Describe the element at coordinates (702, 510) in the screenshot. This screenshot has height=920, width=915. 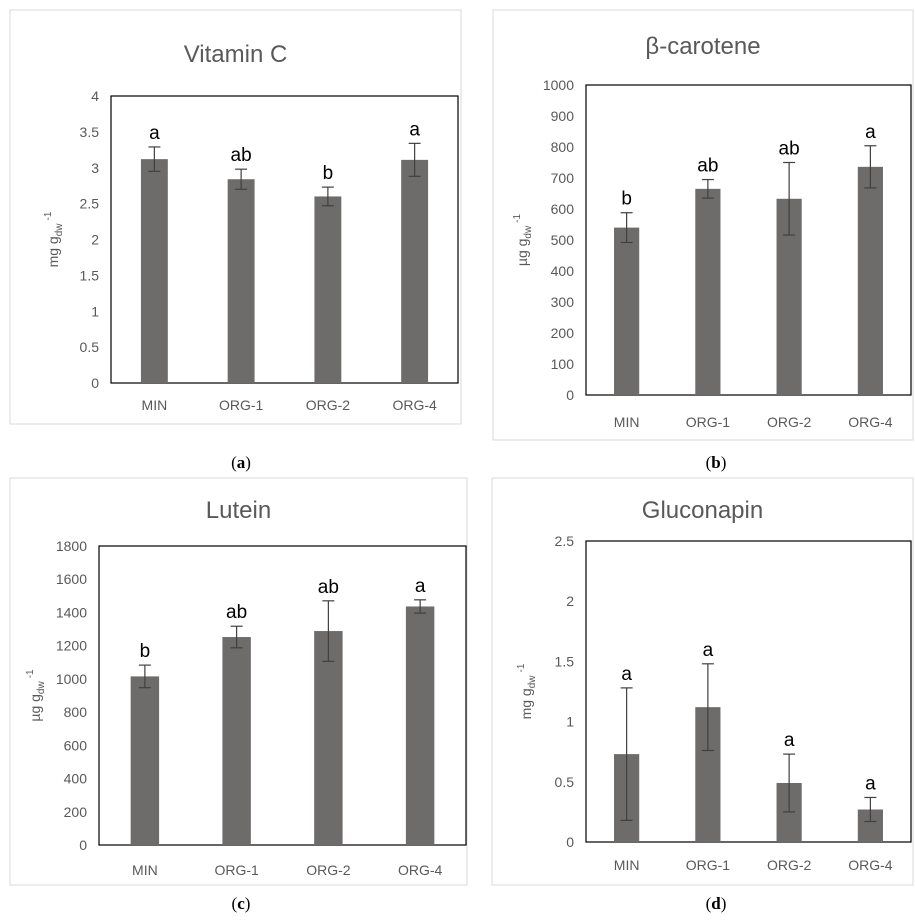
I see `chart-title: Gluconapin` at that location.